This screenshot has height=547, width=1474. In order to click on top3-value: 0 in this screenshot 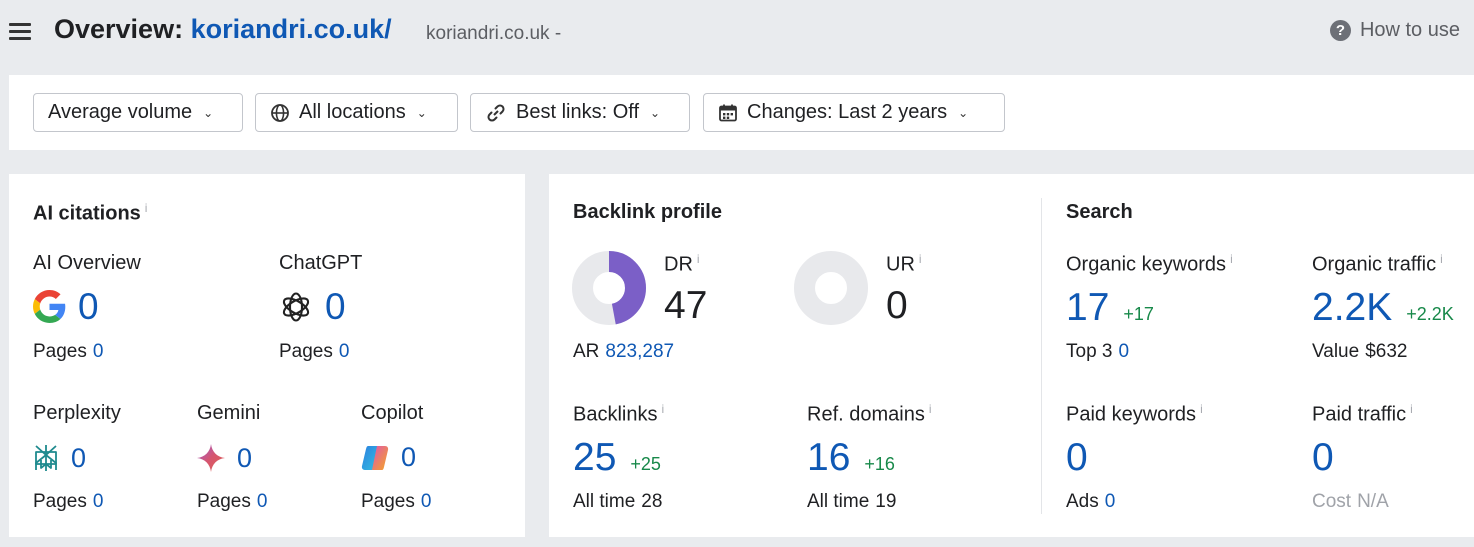, I will do `click(1124, 351)`.